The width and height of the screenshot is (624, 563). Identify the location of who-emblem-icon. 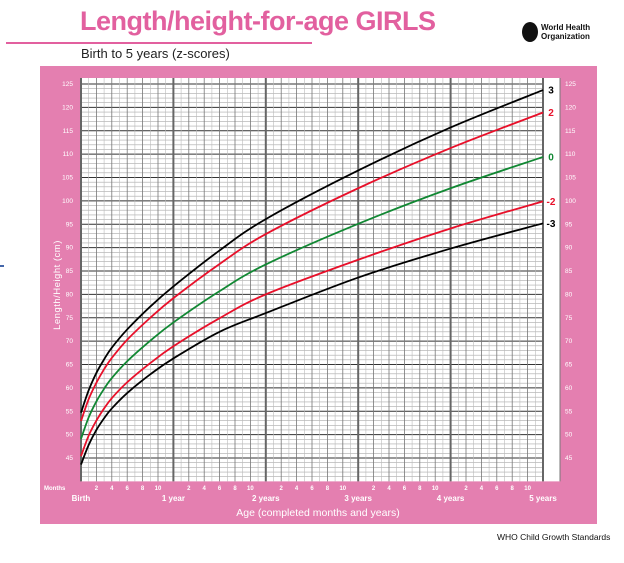
(530, 32).